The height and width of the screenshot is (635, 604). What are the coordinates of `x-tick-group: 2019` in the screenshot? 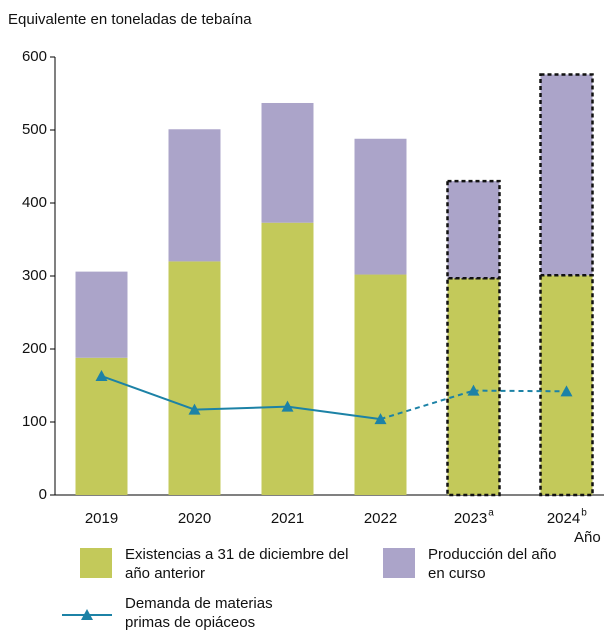 It's located at (101, 518).